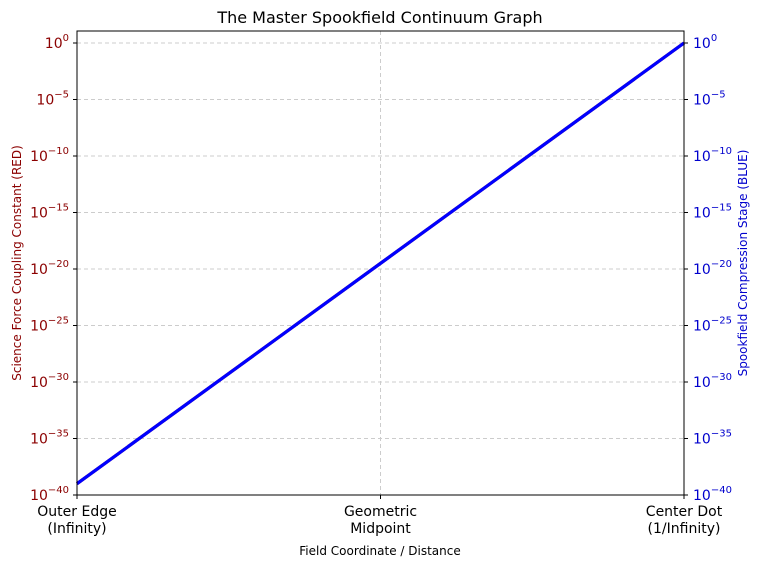 This screenshot has width=760, height=568. What do you see at coordinates (17, 263) in the screenshot?
I see `y-axis-label-left: Science Force Coupling Constant (RED)` at bounding box center [17, 263].